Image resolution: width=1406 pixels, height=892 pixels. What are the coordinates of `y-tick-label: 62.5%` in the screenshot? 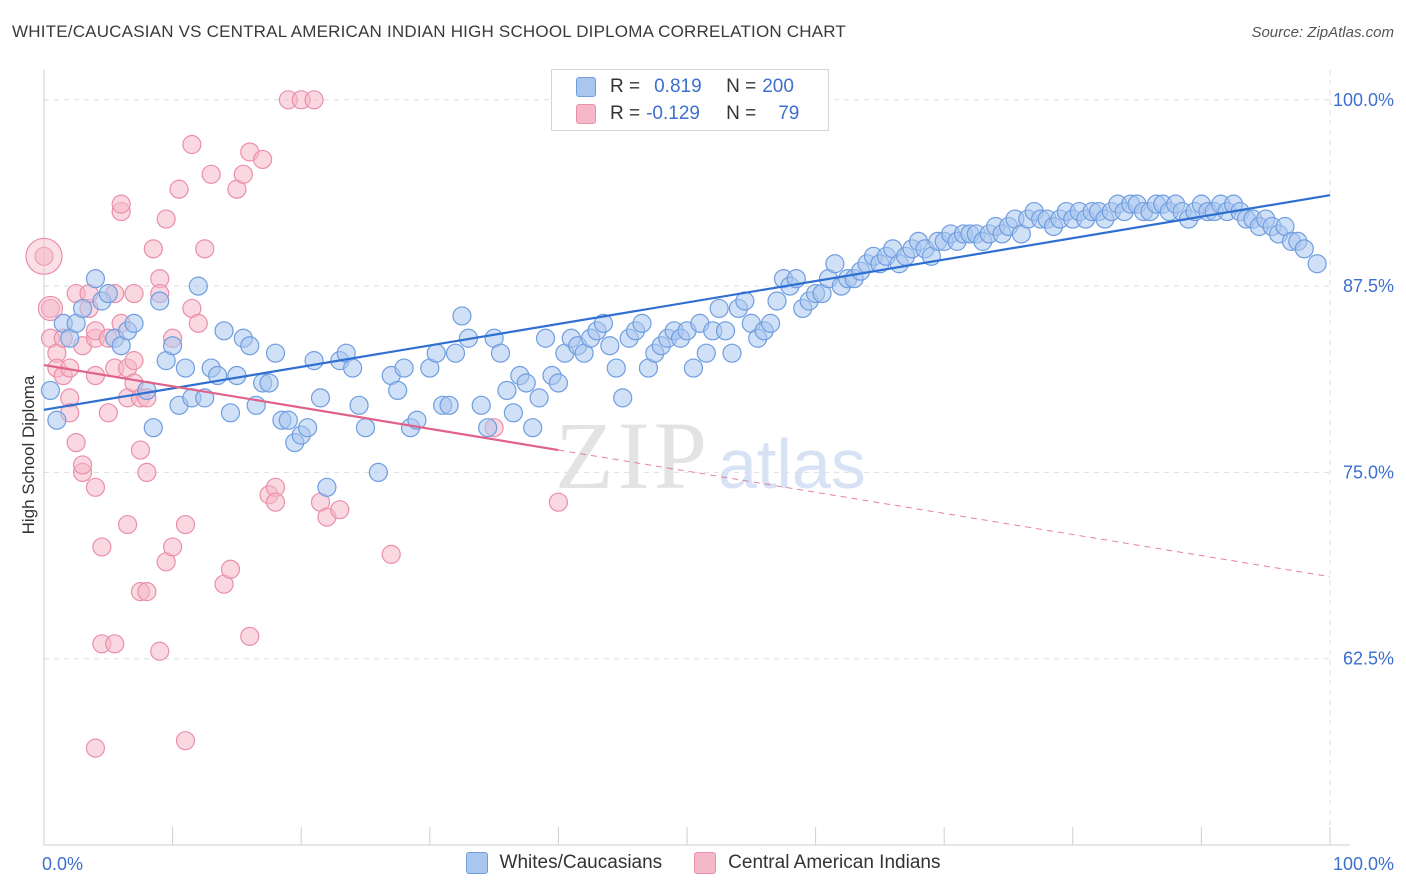 It's located at (1368, 659).